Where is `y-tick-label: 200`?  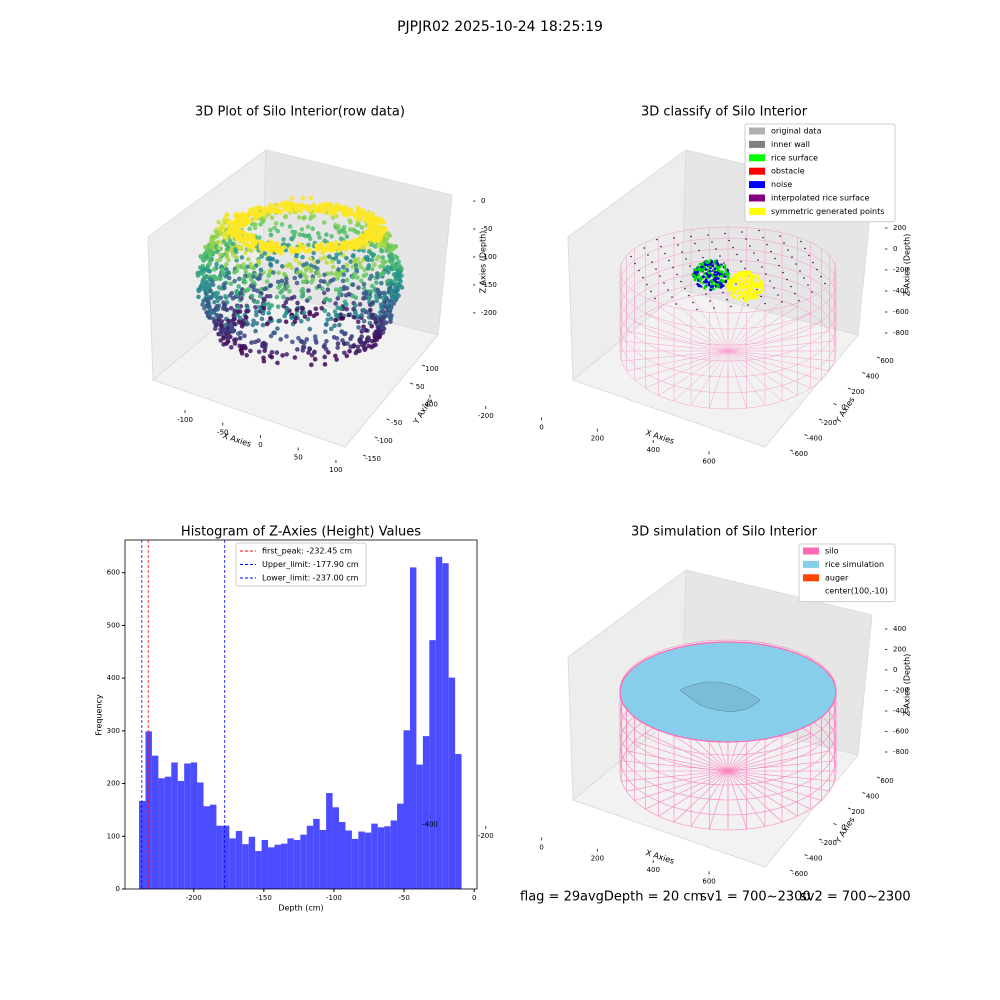
y-tick-label: 200 is located at coordinates (113, 784).